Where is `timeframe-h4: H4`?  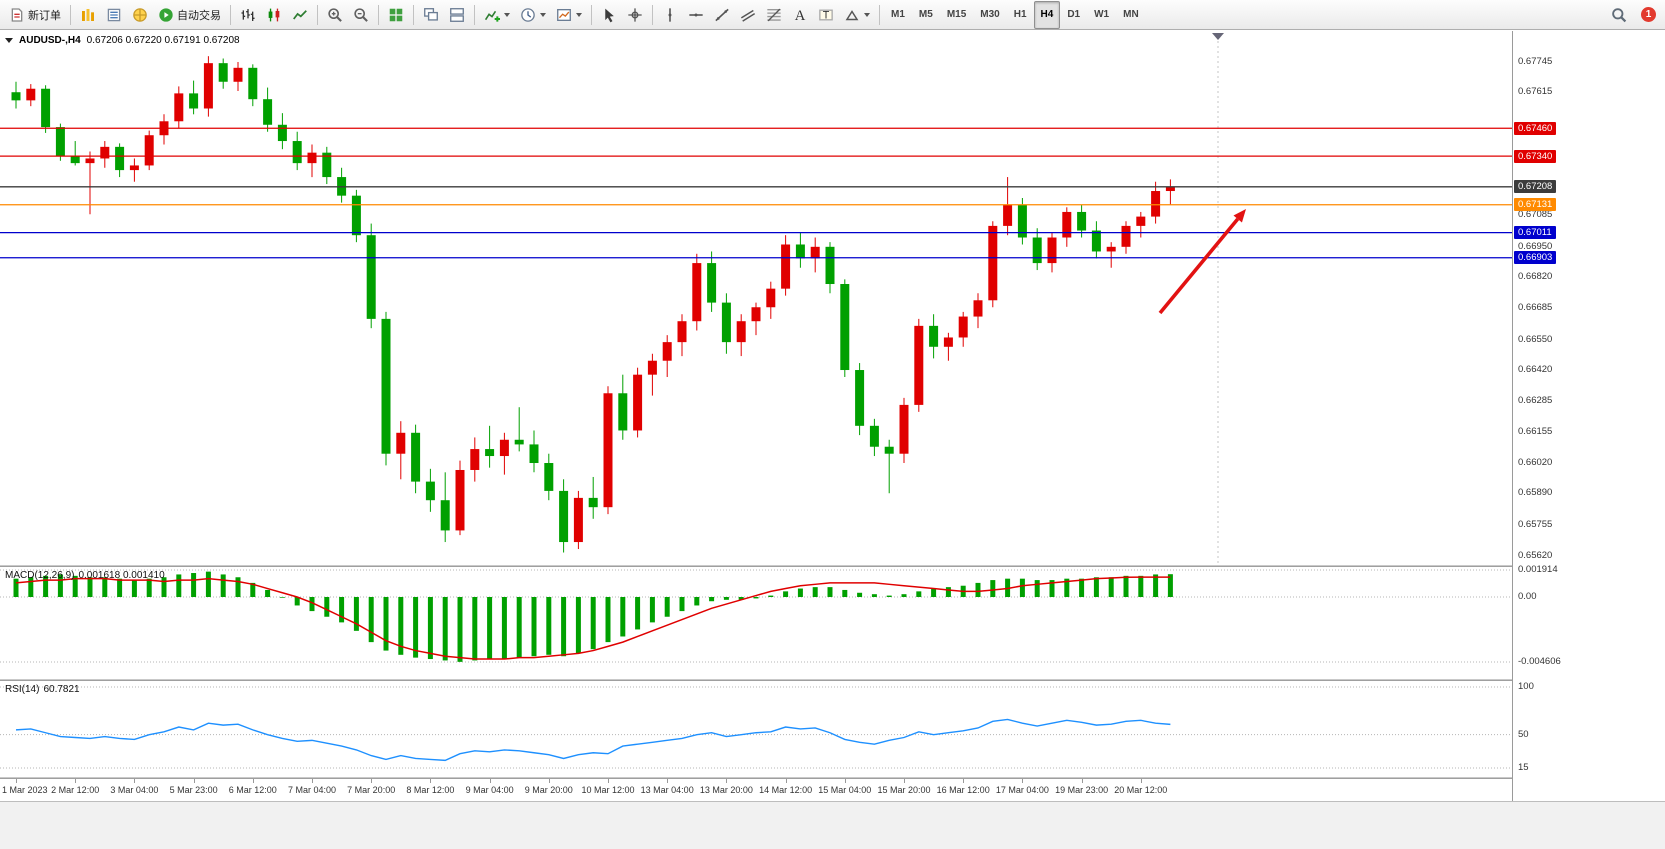 timeframe-h4: H4 is located at coordinates (1047, 14).